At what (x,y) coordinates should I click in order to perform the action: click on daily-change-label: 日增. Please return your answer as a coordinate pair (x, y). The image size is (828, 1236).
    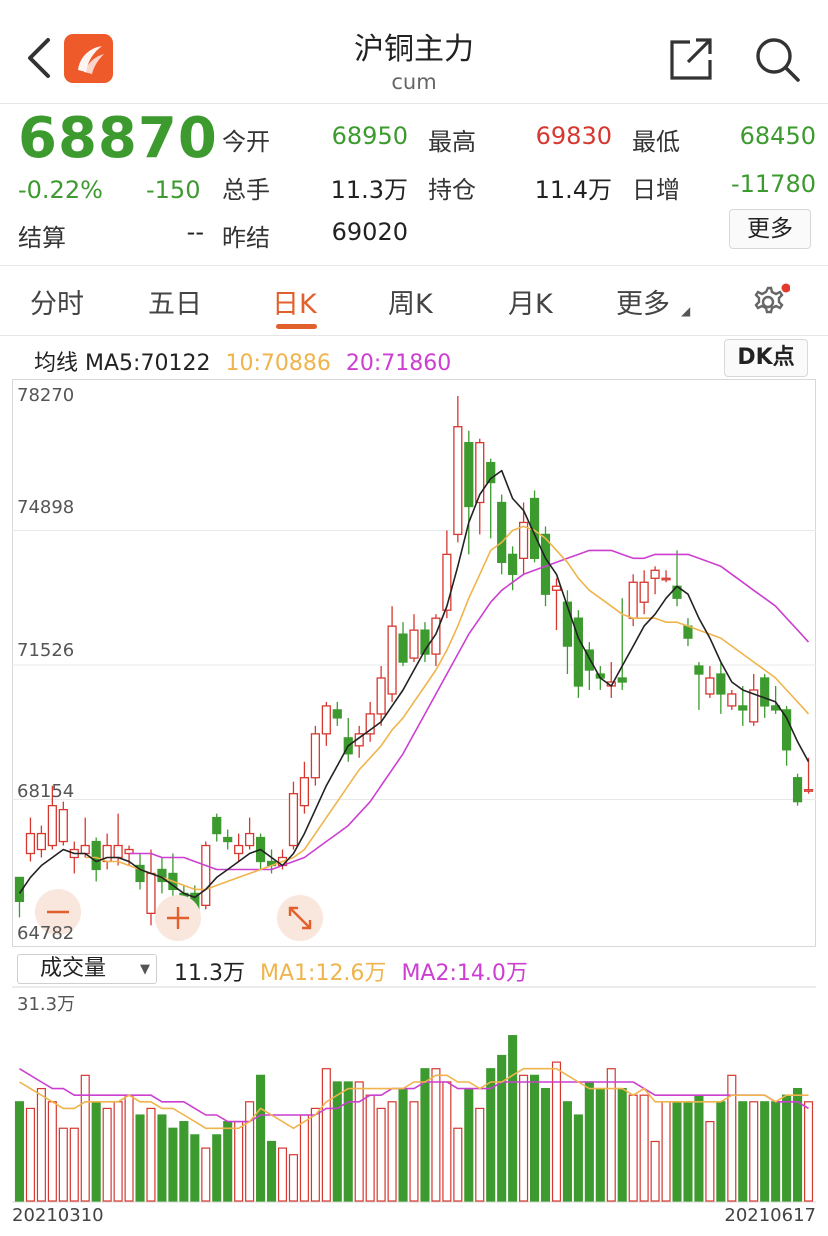
    Looking at the image, I should click on (656, 190).